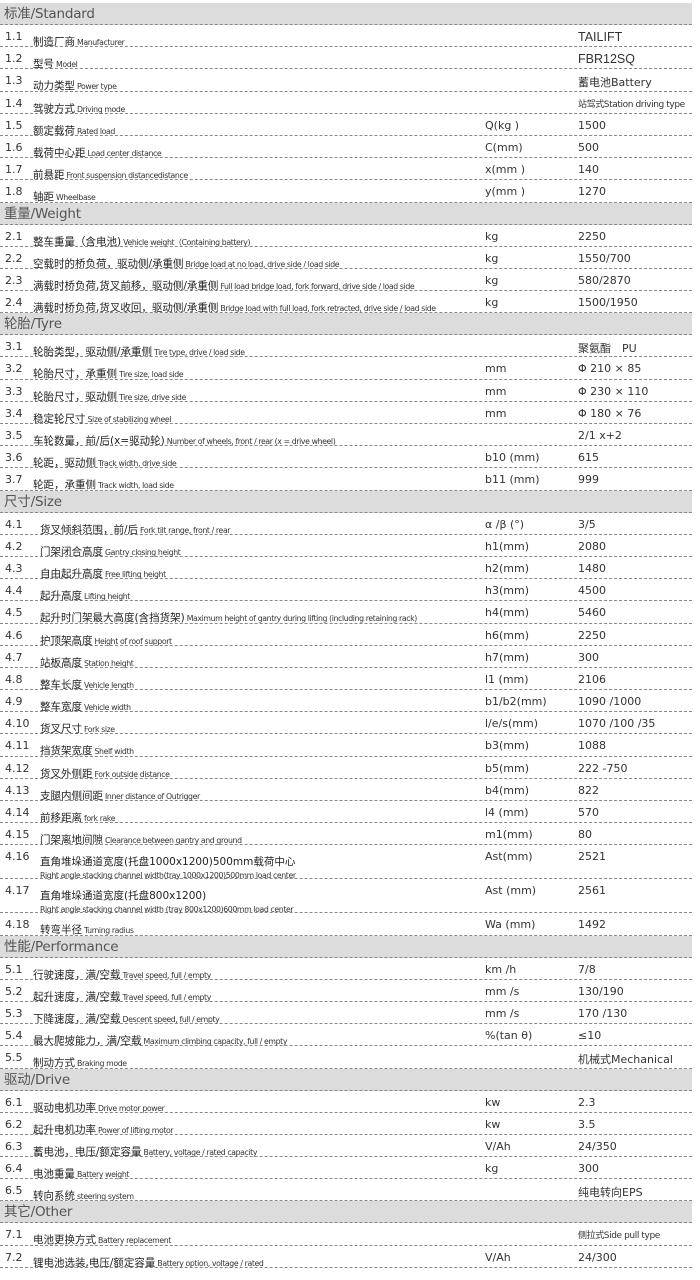  What do you see at coordinates (14, 413) in the screenshot?
I see `item-number: 3.4` at bounding box center [14, 413].